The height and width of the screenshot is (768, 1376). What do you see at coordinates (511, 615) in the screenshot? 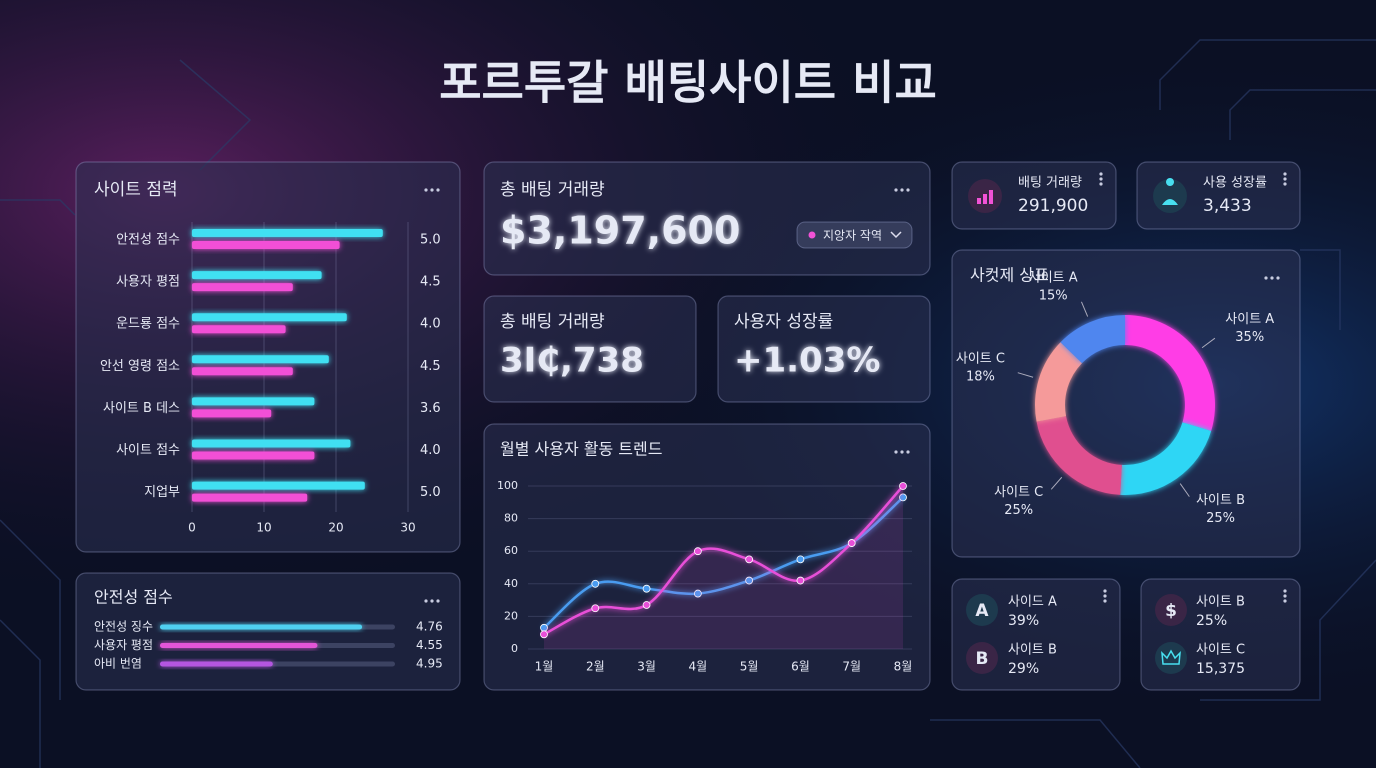
I see `y-tick-label: 20` at bounding box center [511, 615].